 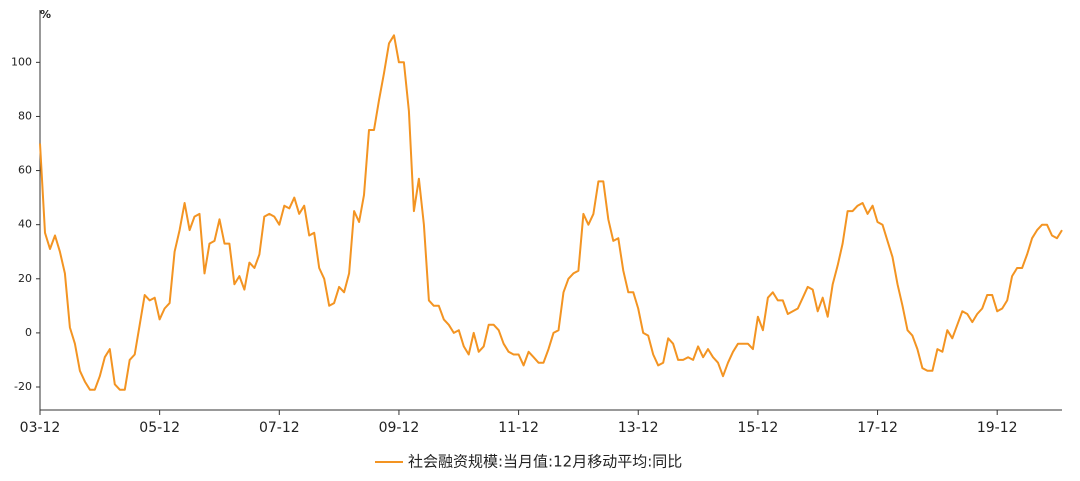 What do you see at coordinates (758, 428) in the screenshot?
I see `x-tick-label: 15-12` at bounding box center [758, 428].